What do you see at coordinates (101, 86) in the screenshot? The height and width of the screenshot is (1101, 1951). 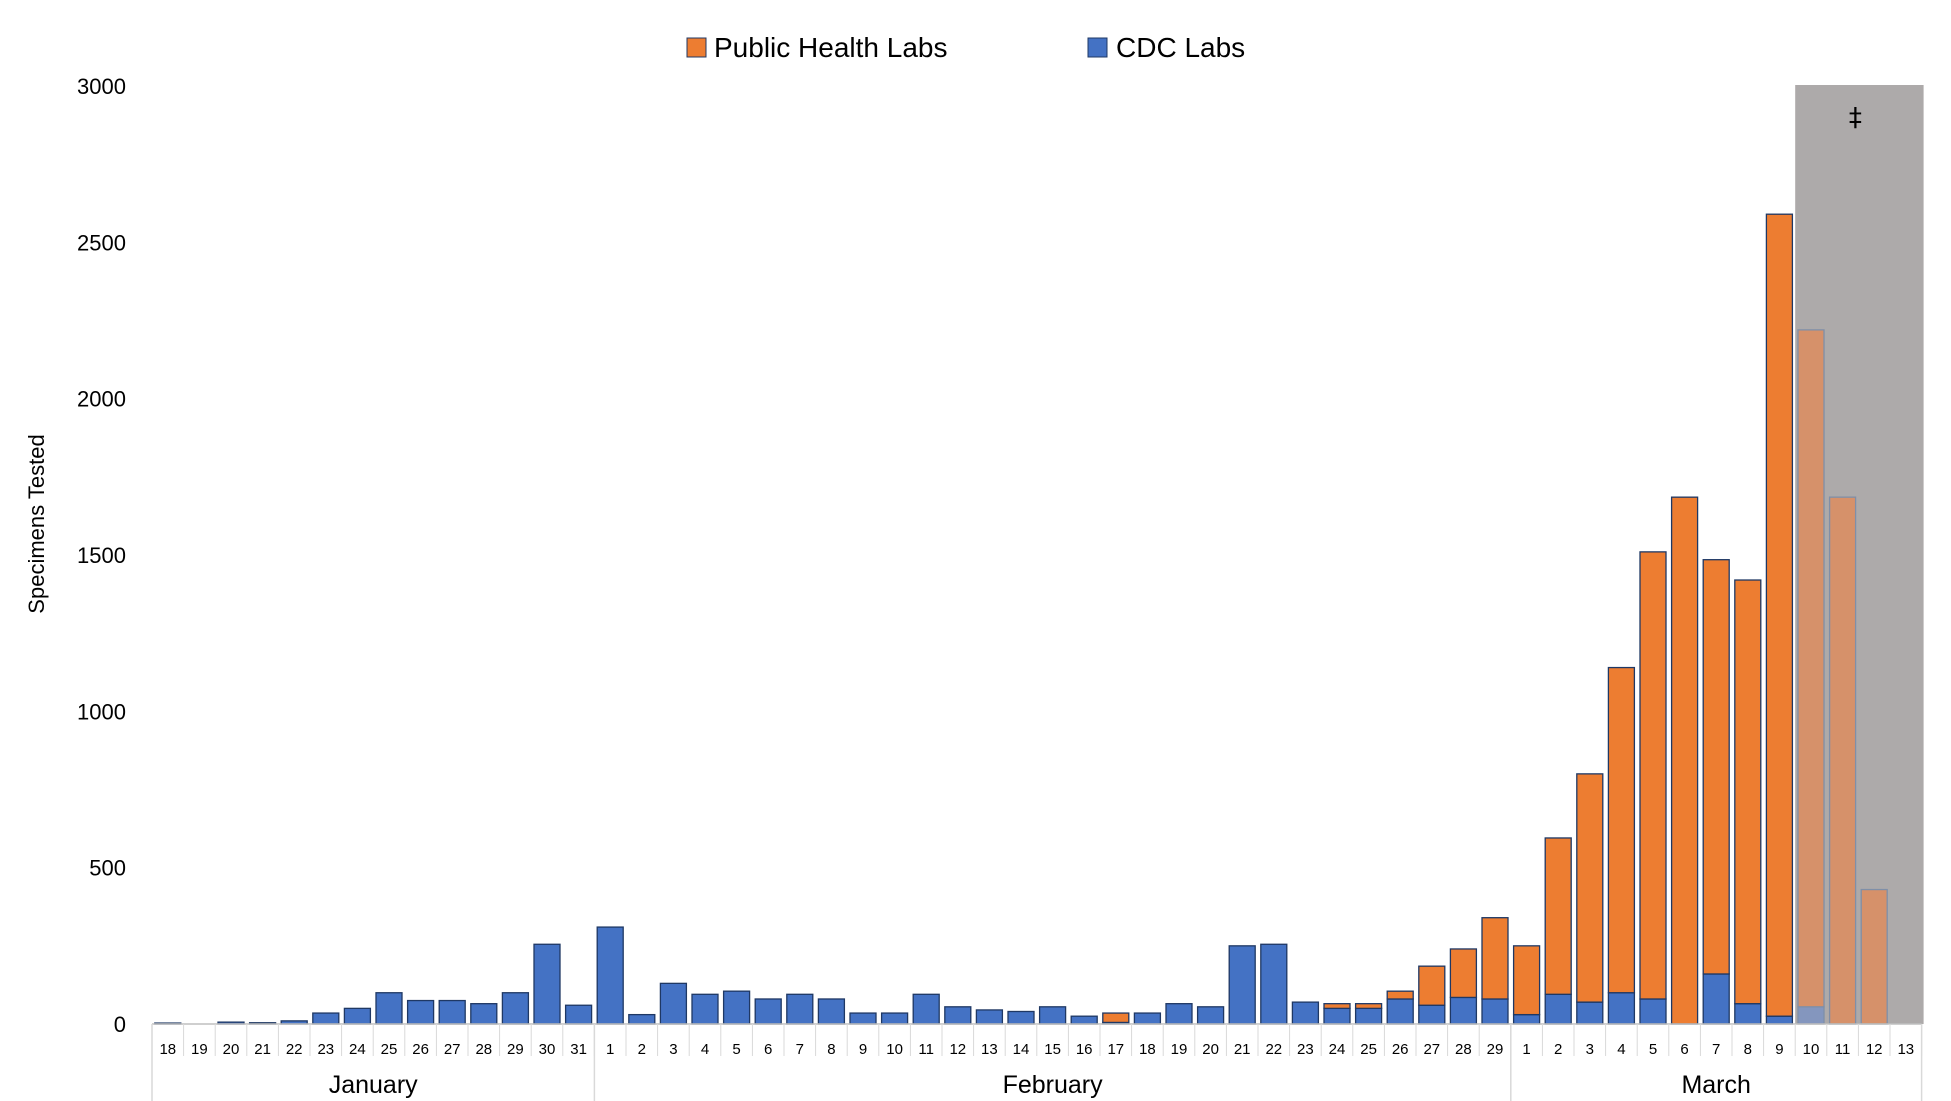 I see `y-tick-label: 3000` at bounding box center [101, 86].